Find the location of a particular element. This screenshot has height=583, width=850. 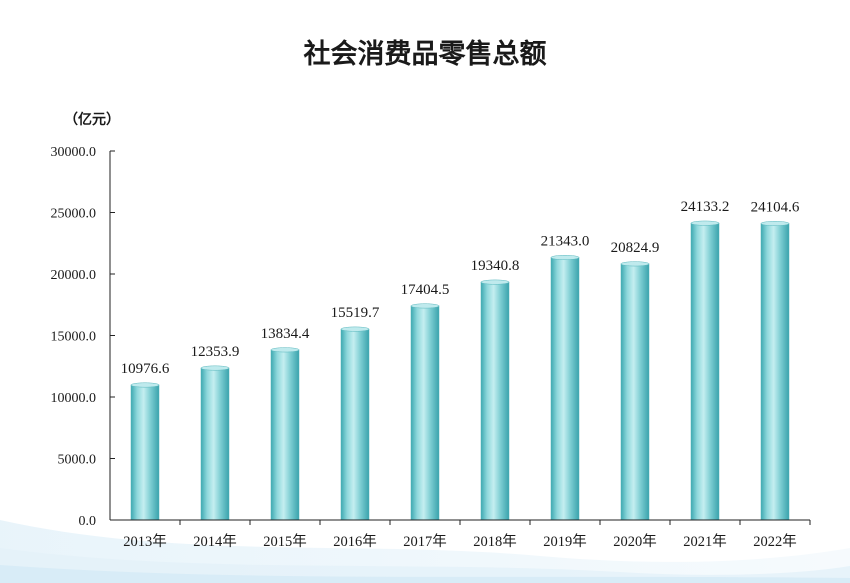

x-tick-label: 2013年 is located at coordinates (145, 541).